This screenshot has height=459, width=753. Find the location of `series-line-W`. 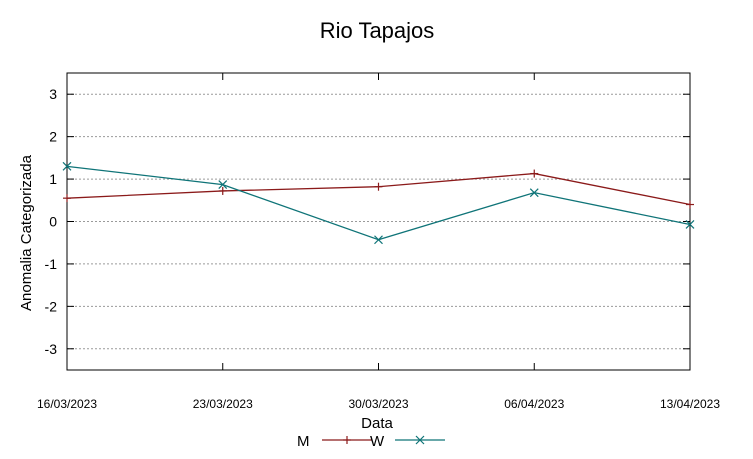

series-line-W is located at coordinates (378, 203).